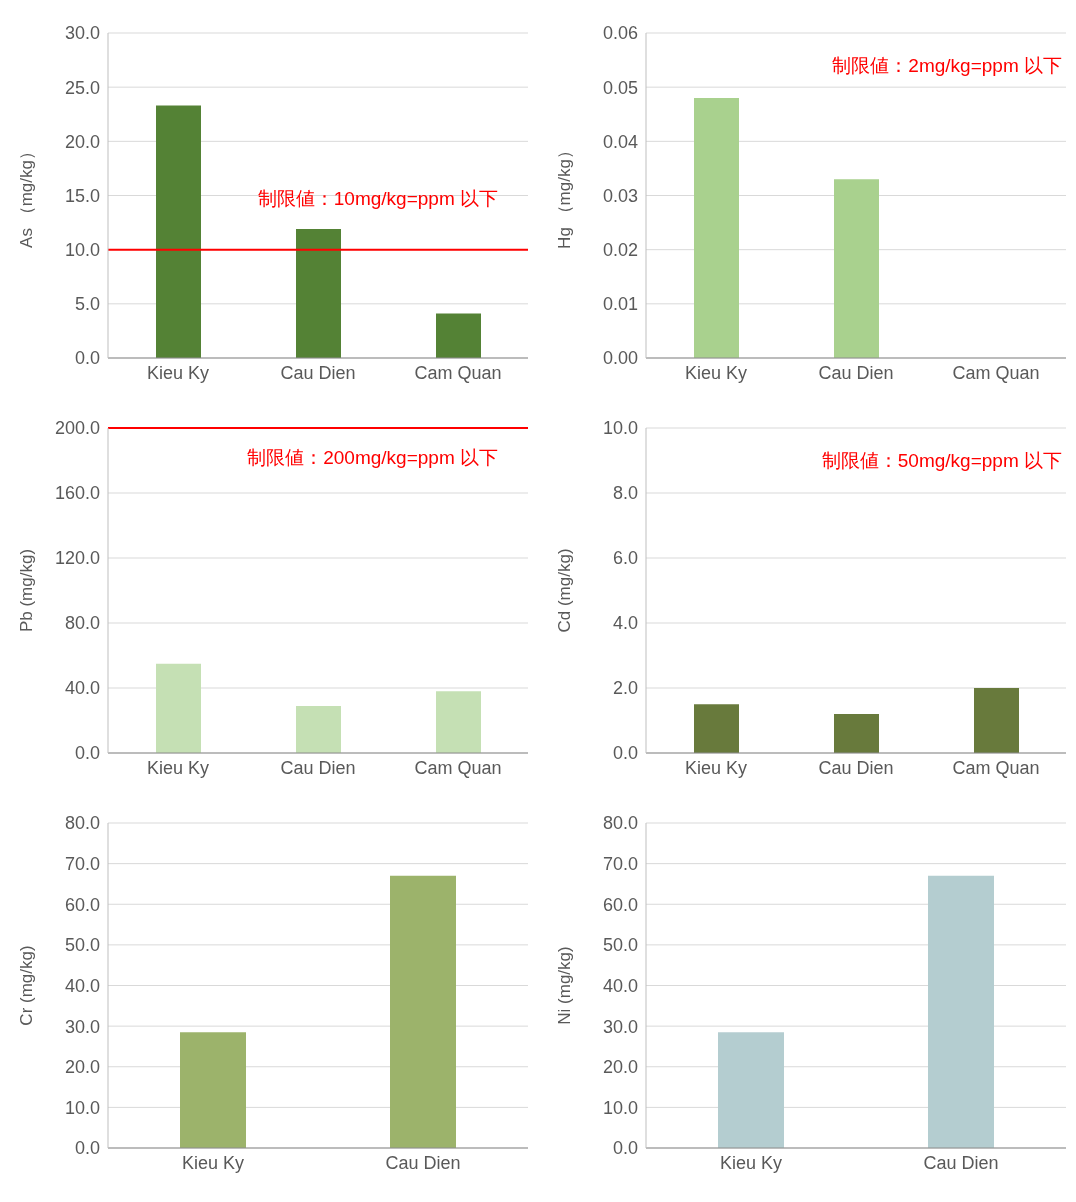 The image size is (1076, 1202). I want to click on y-tick-label: 8.0, so click(625, 493).